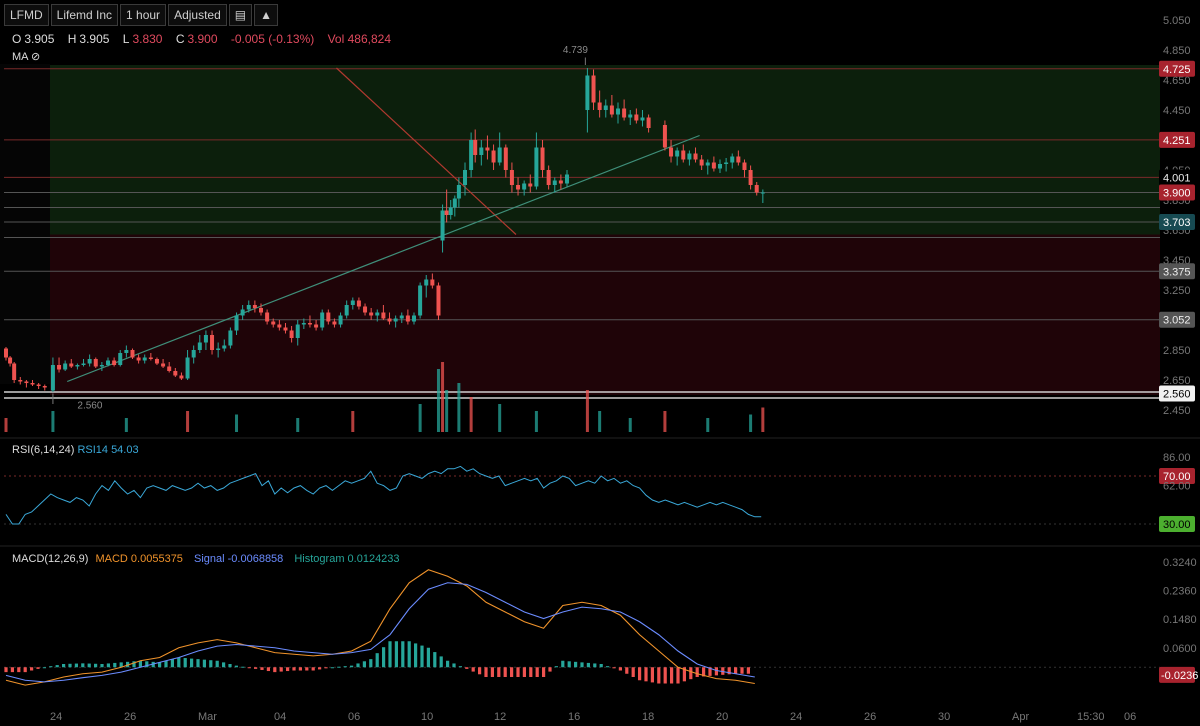 The image size is (1200, 726). What do you see at coordinates (26, 15) in the screenshot?
I see `symbol-button: LFMD` at bounding box center [26, 15].